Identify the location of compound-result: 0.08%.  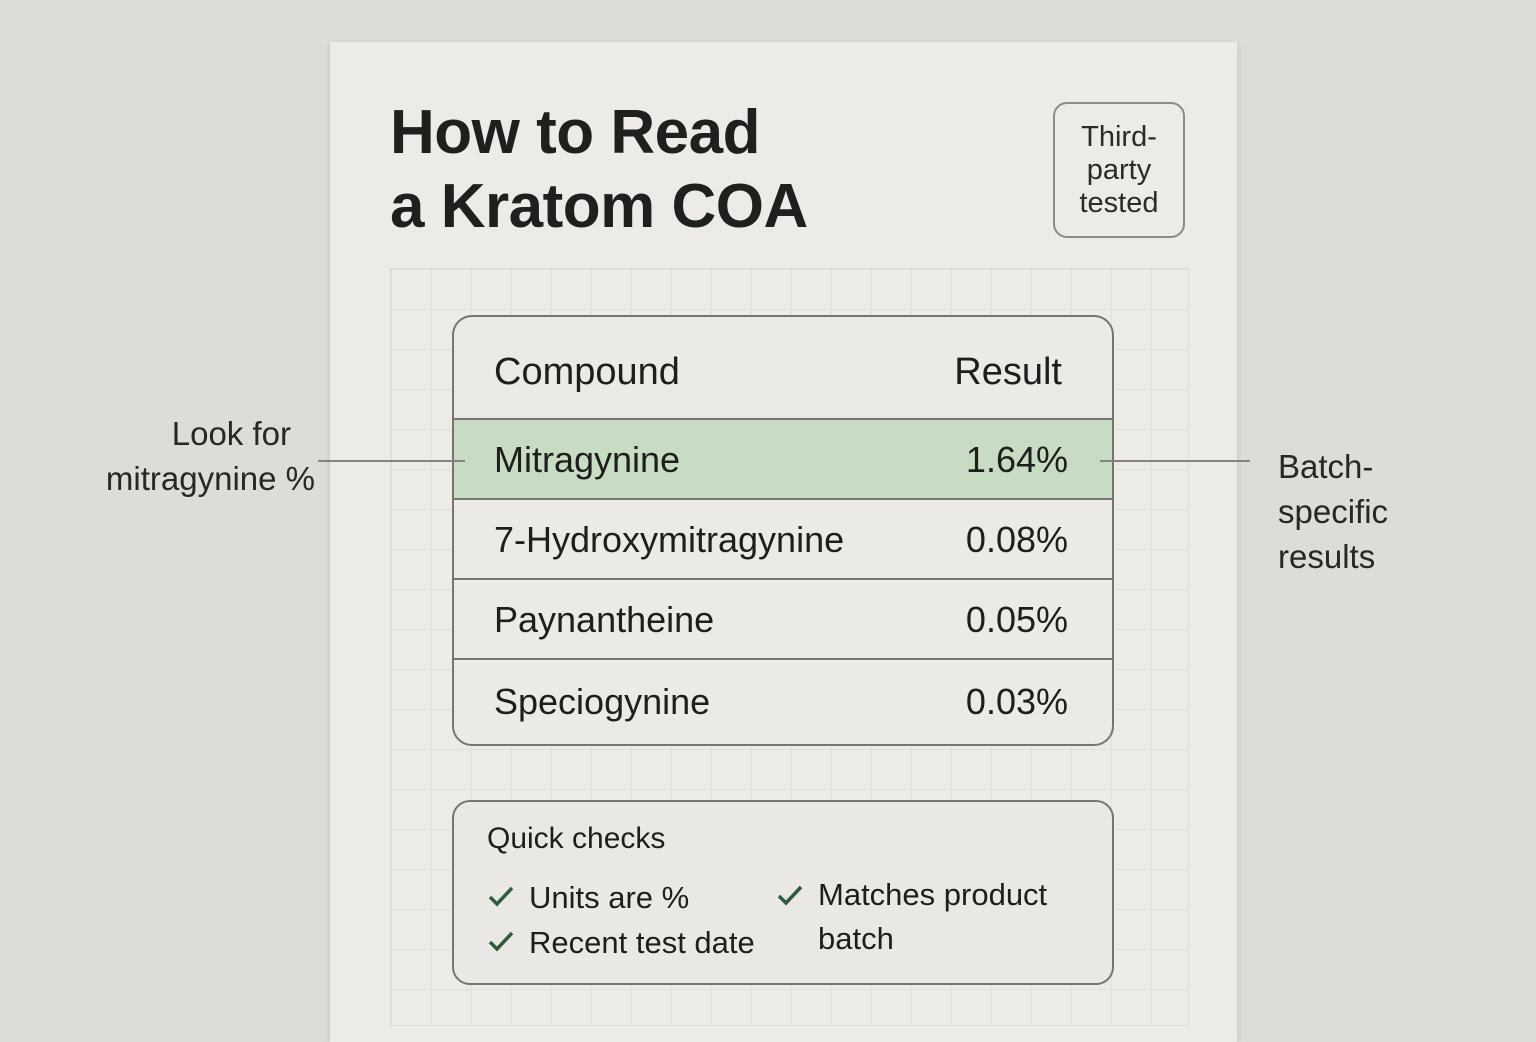
(1016, 539).